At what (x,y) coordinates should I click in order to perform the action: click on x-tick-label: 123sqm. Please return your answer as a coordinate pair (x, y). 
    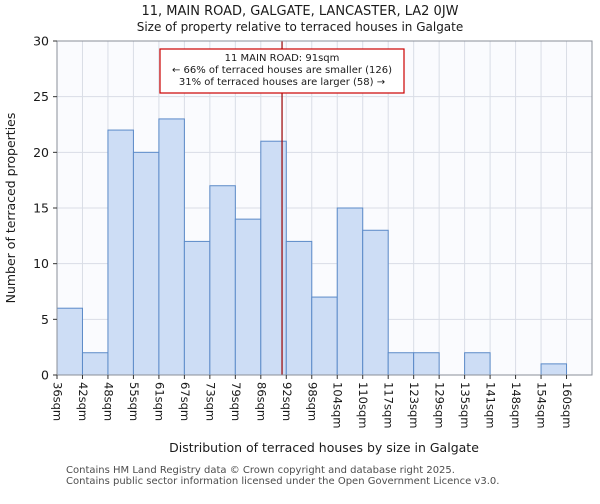
    Looking at the image, I should click on (414, 405).